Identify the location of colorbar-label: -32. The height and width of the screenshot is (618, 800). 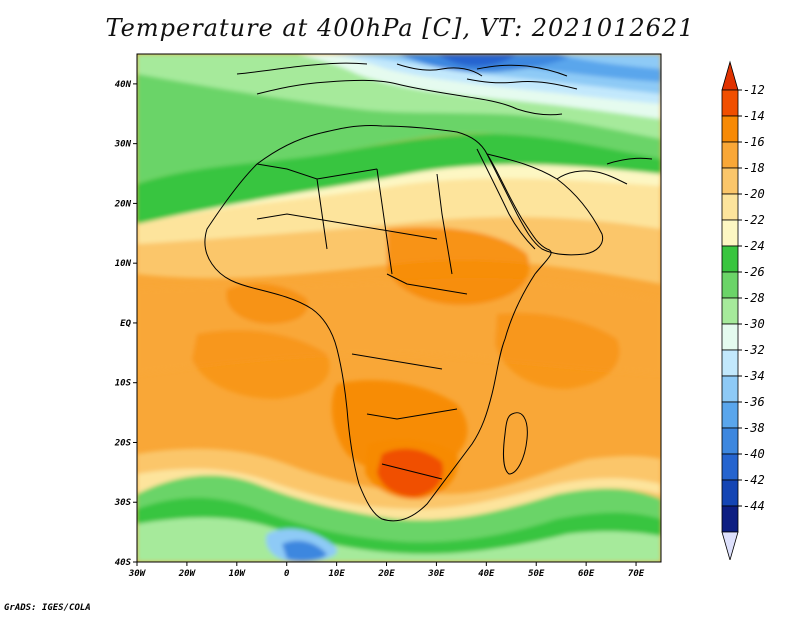
(754, 350).